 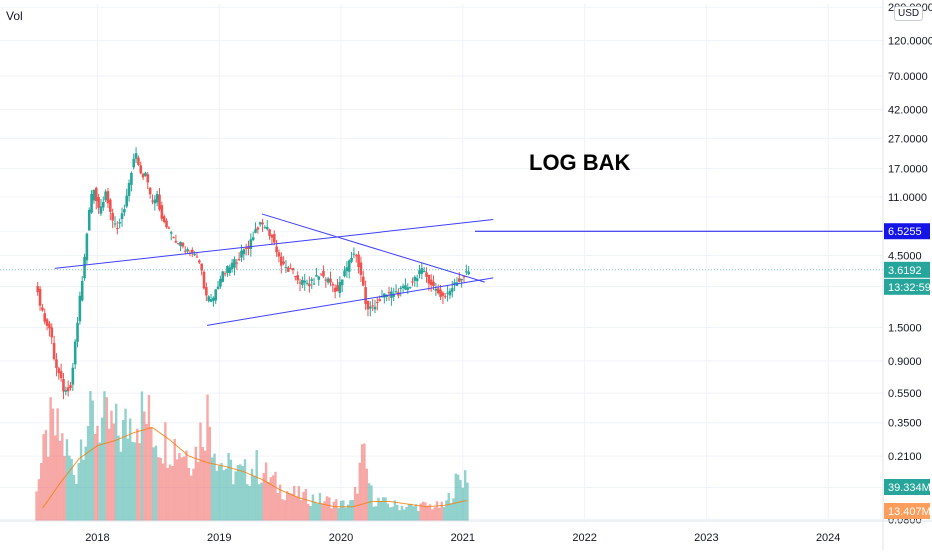 I want to click on x-tick-label: 2021, so click(x=463, y=538).